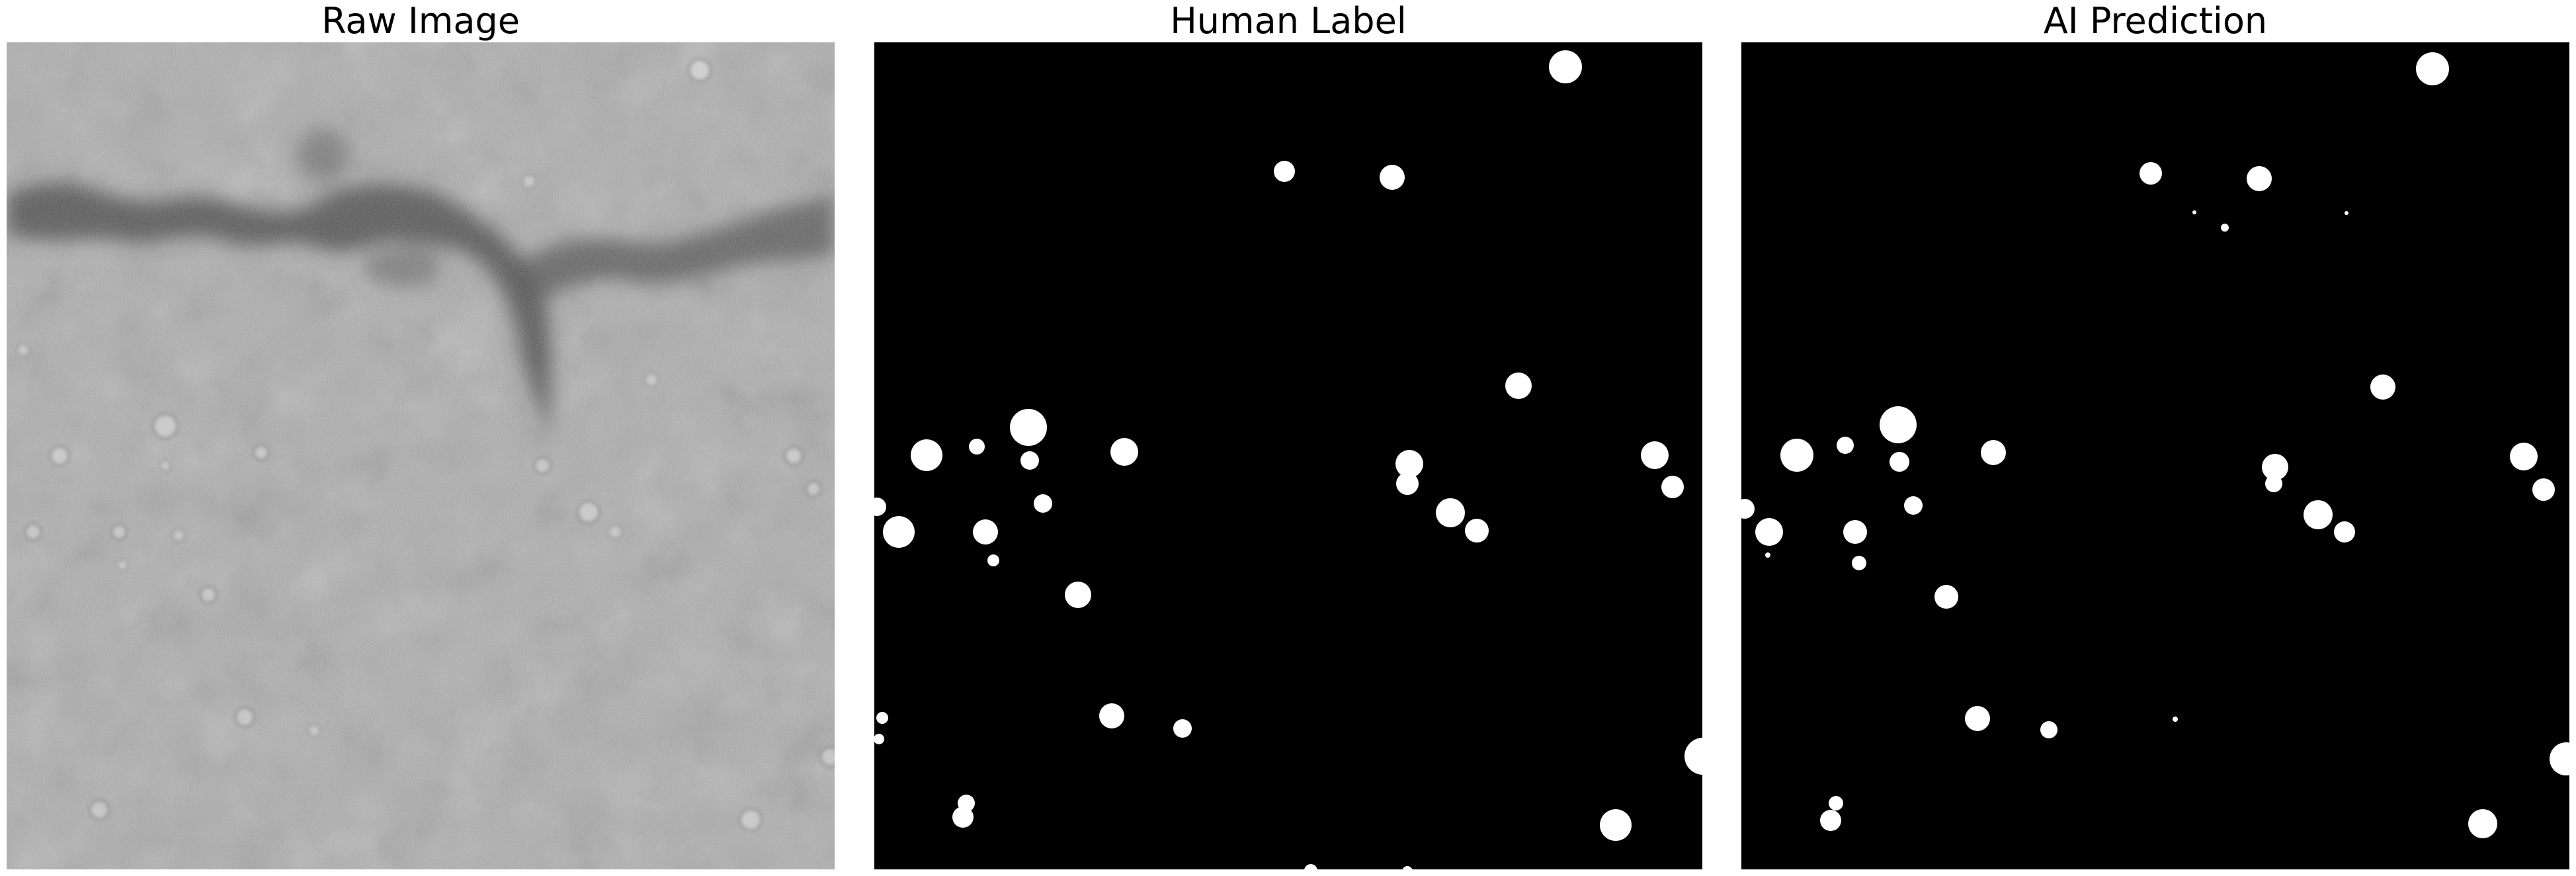 This screenshot has height=876, width=2576. I want to click on panel-title-raw: Raw Image, so click(421, 21).